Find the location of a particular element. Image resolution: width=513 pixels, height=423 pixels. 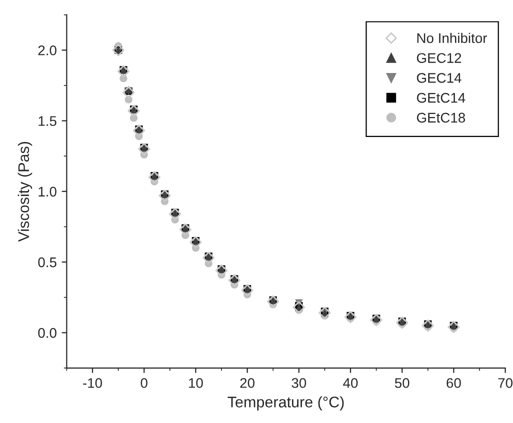

x-tick-label: 20 is located at coordinates (247, 383).